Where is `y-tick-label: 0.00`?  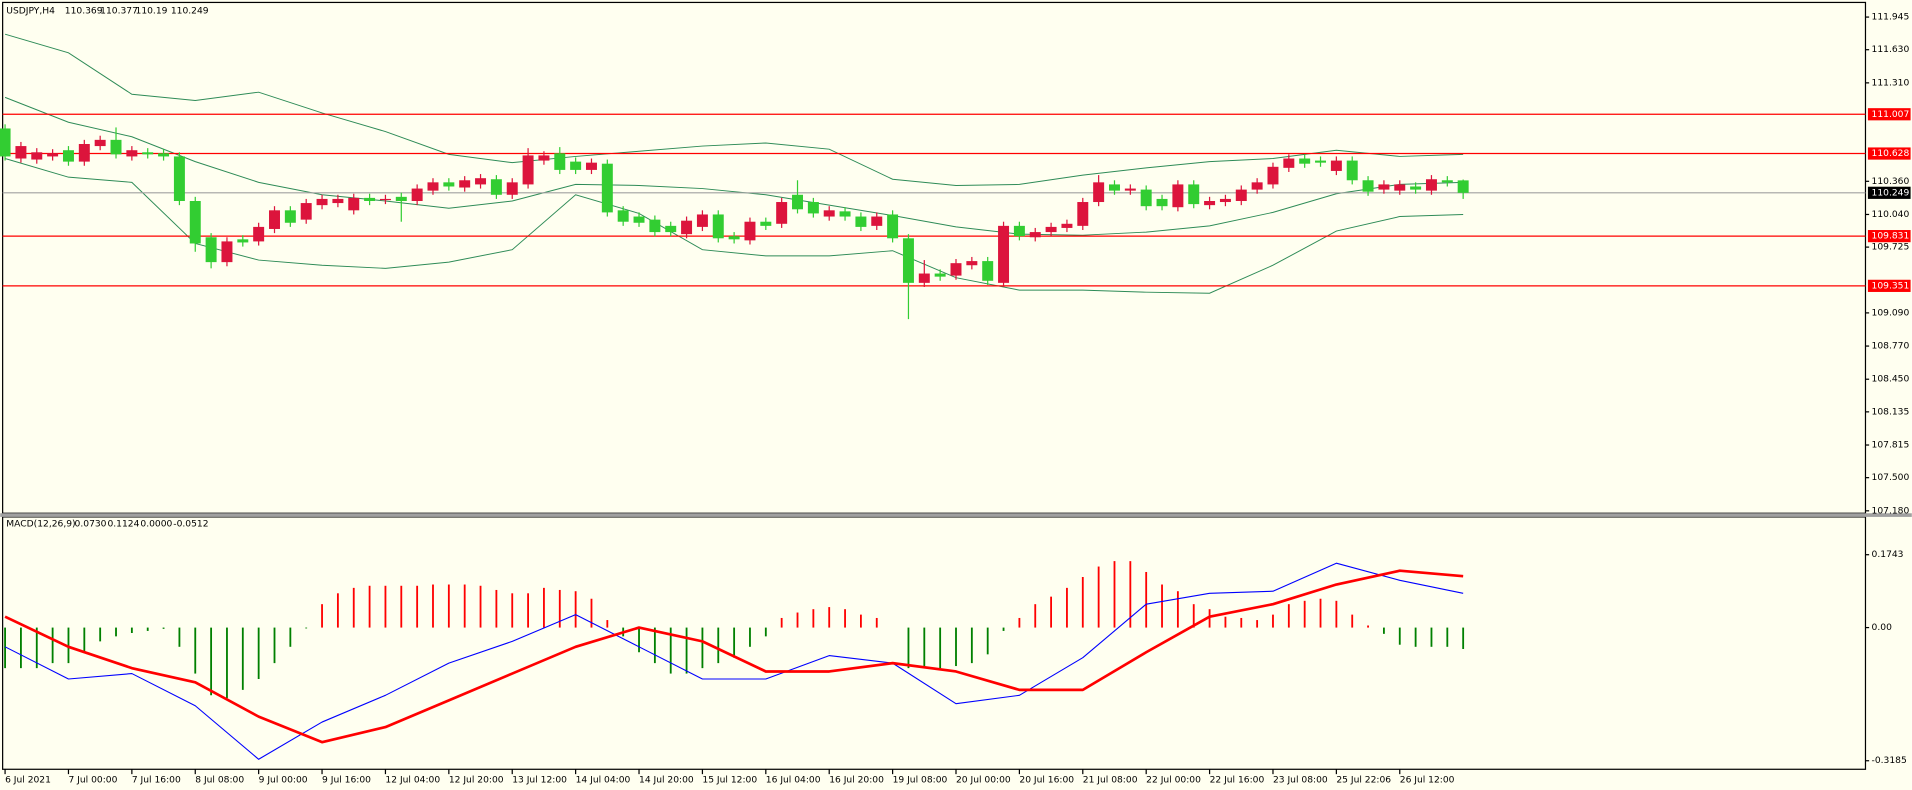
y-tick-label: 0.00 is located at coordinates (1882, 628).